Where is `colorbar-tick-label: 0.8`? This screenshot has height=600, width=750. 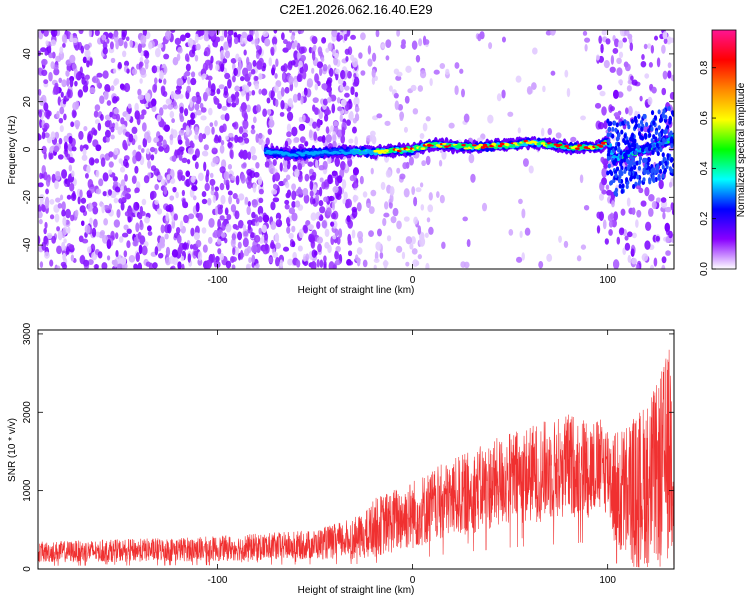 colorbar-tick-label: 0.8 is located at coordinates (704, 67).